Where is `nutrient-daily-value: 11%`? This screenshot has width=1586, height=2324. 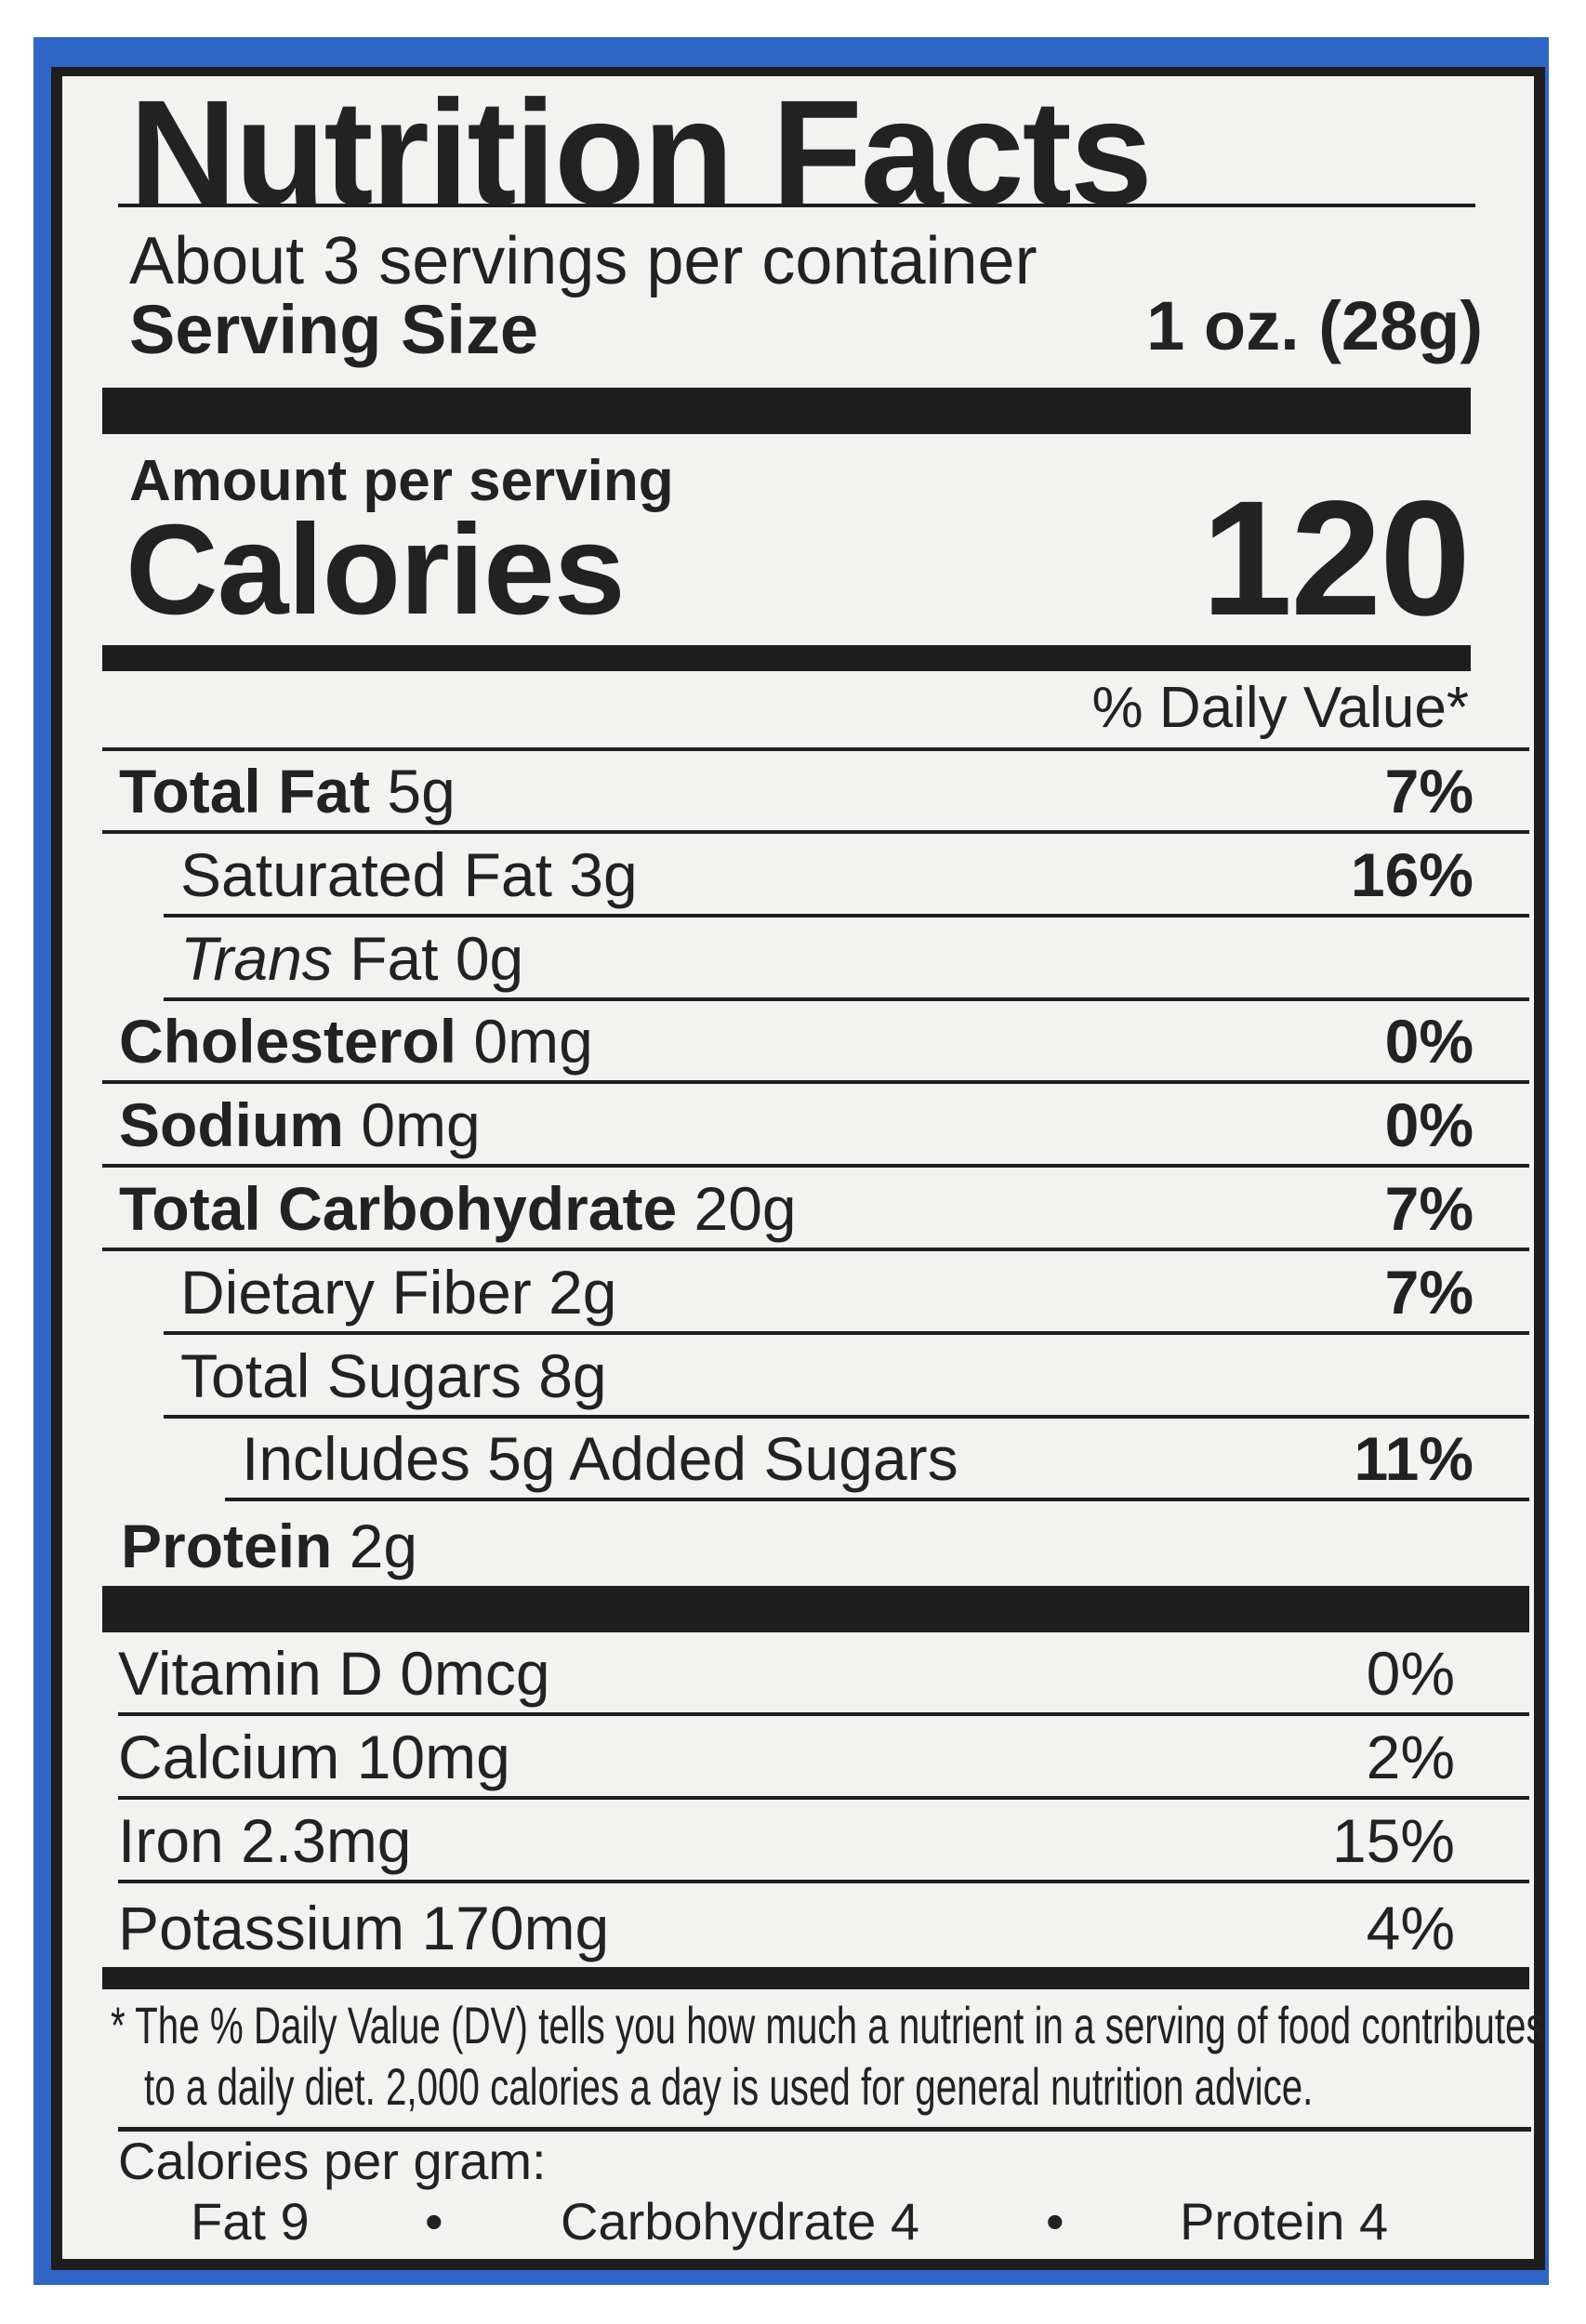 nutrient-daily-value: 11% is located at coordinates (1414, 1459).